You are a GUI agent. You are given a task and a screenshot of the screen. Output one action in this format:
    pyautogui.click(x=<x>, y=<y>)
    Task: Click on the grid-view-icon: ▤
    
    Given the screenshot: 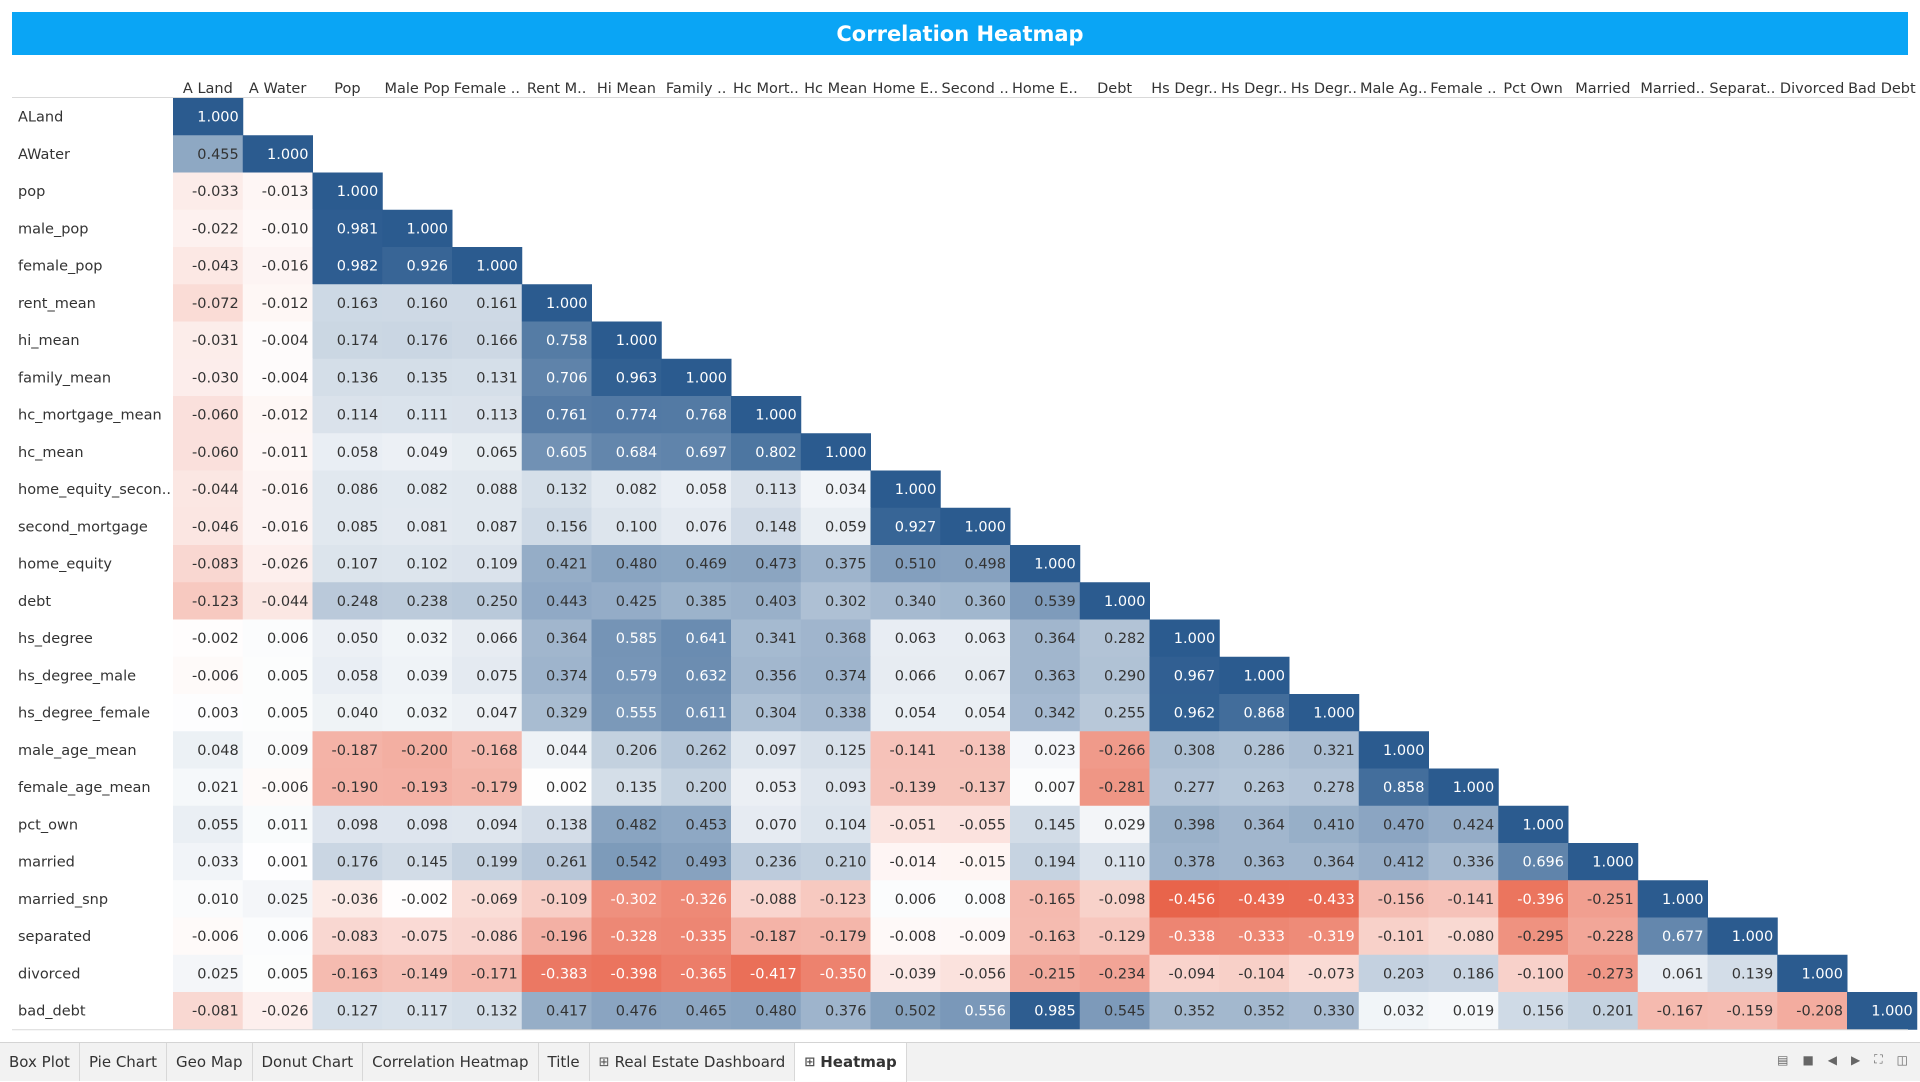 What is the action you would take?
    pyautogui.click(x=1783, y=1059)
    